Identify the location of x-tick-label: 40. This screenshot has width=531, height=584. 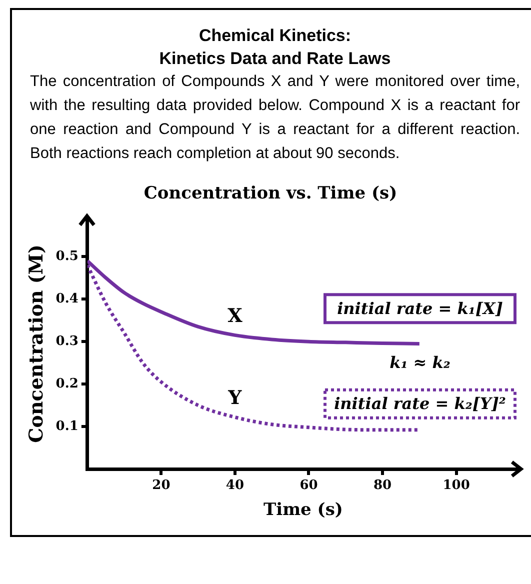
(235, 486).